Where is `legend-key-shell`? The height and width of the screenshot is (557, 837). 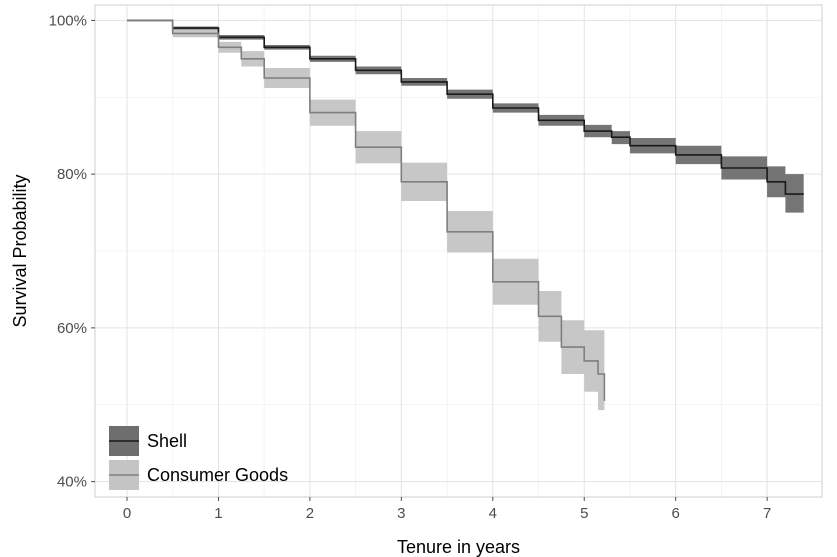 legend-key-shell is located at coordinates (124, 441).